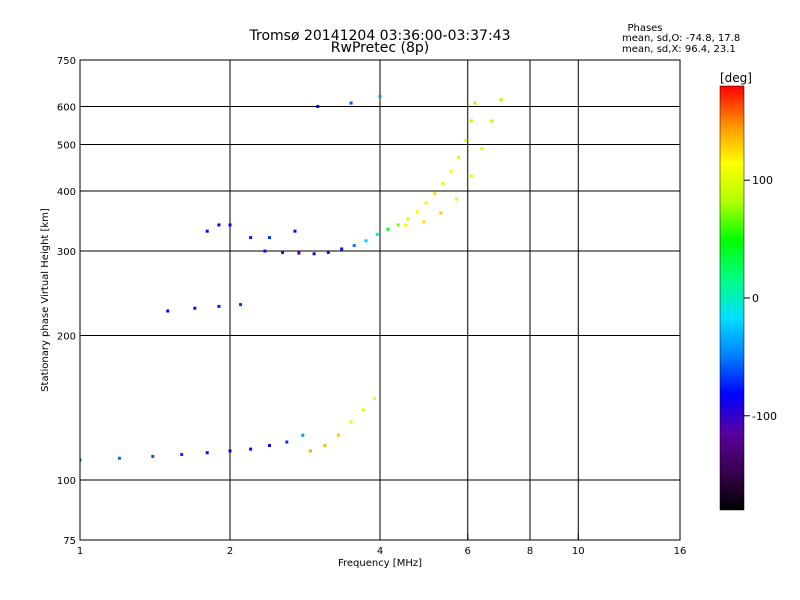  What do you see at coordinates (644, 28) in the screenshot?
I see `stats-heading: Phases` at bounding box center [644, 28].